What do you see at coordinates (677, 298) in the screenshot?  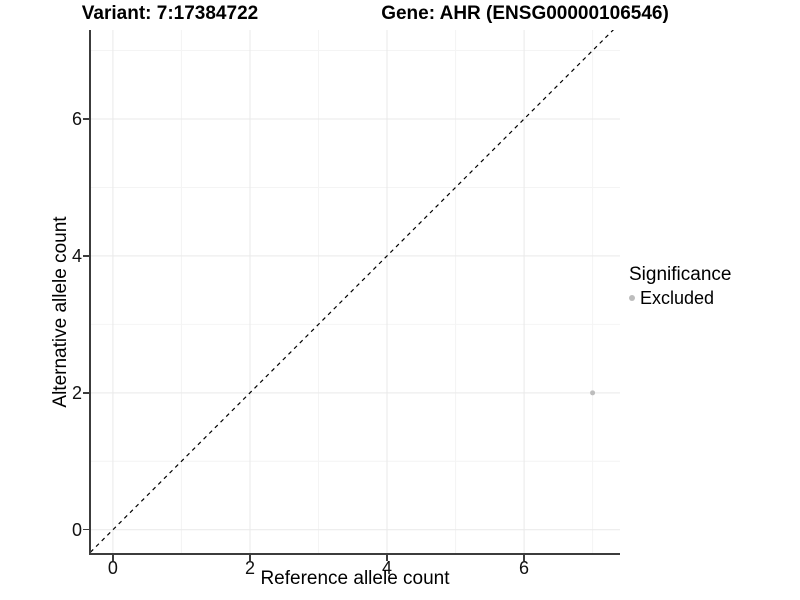 I see `legend-item-label: Excluded` at bounding box center [677, 298].